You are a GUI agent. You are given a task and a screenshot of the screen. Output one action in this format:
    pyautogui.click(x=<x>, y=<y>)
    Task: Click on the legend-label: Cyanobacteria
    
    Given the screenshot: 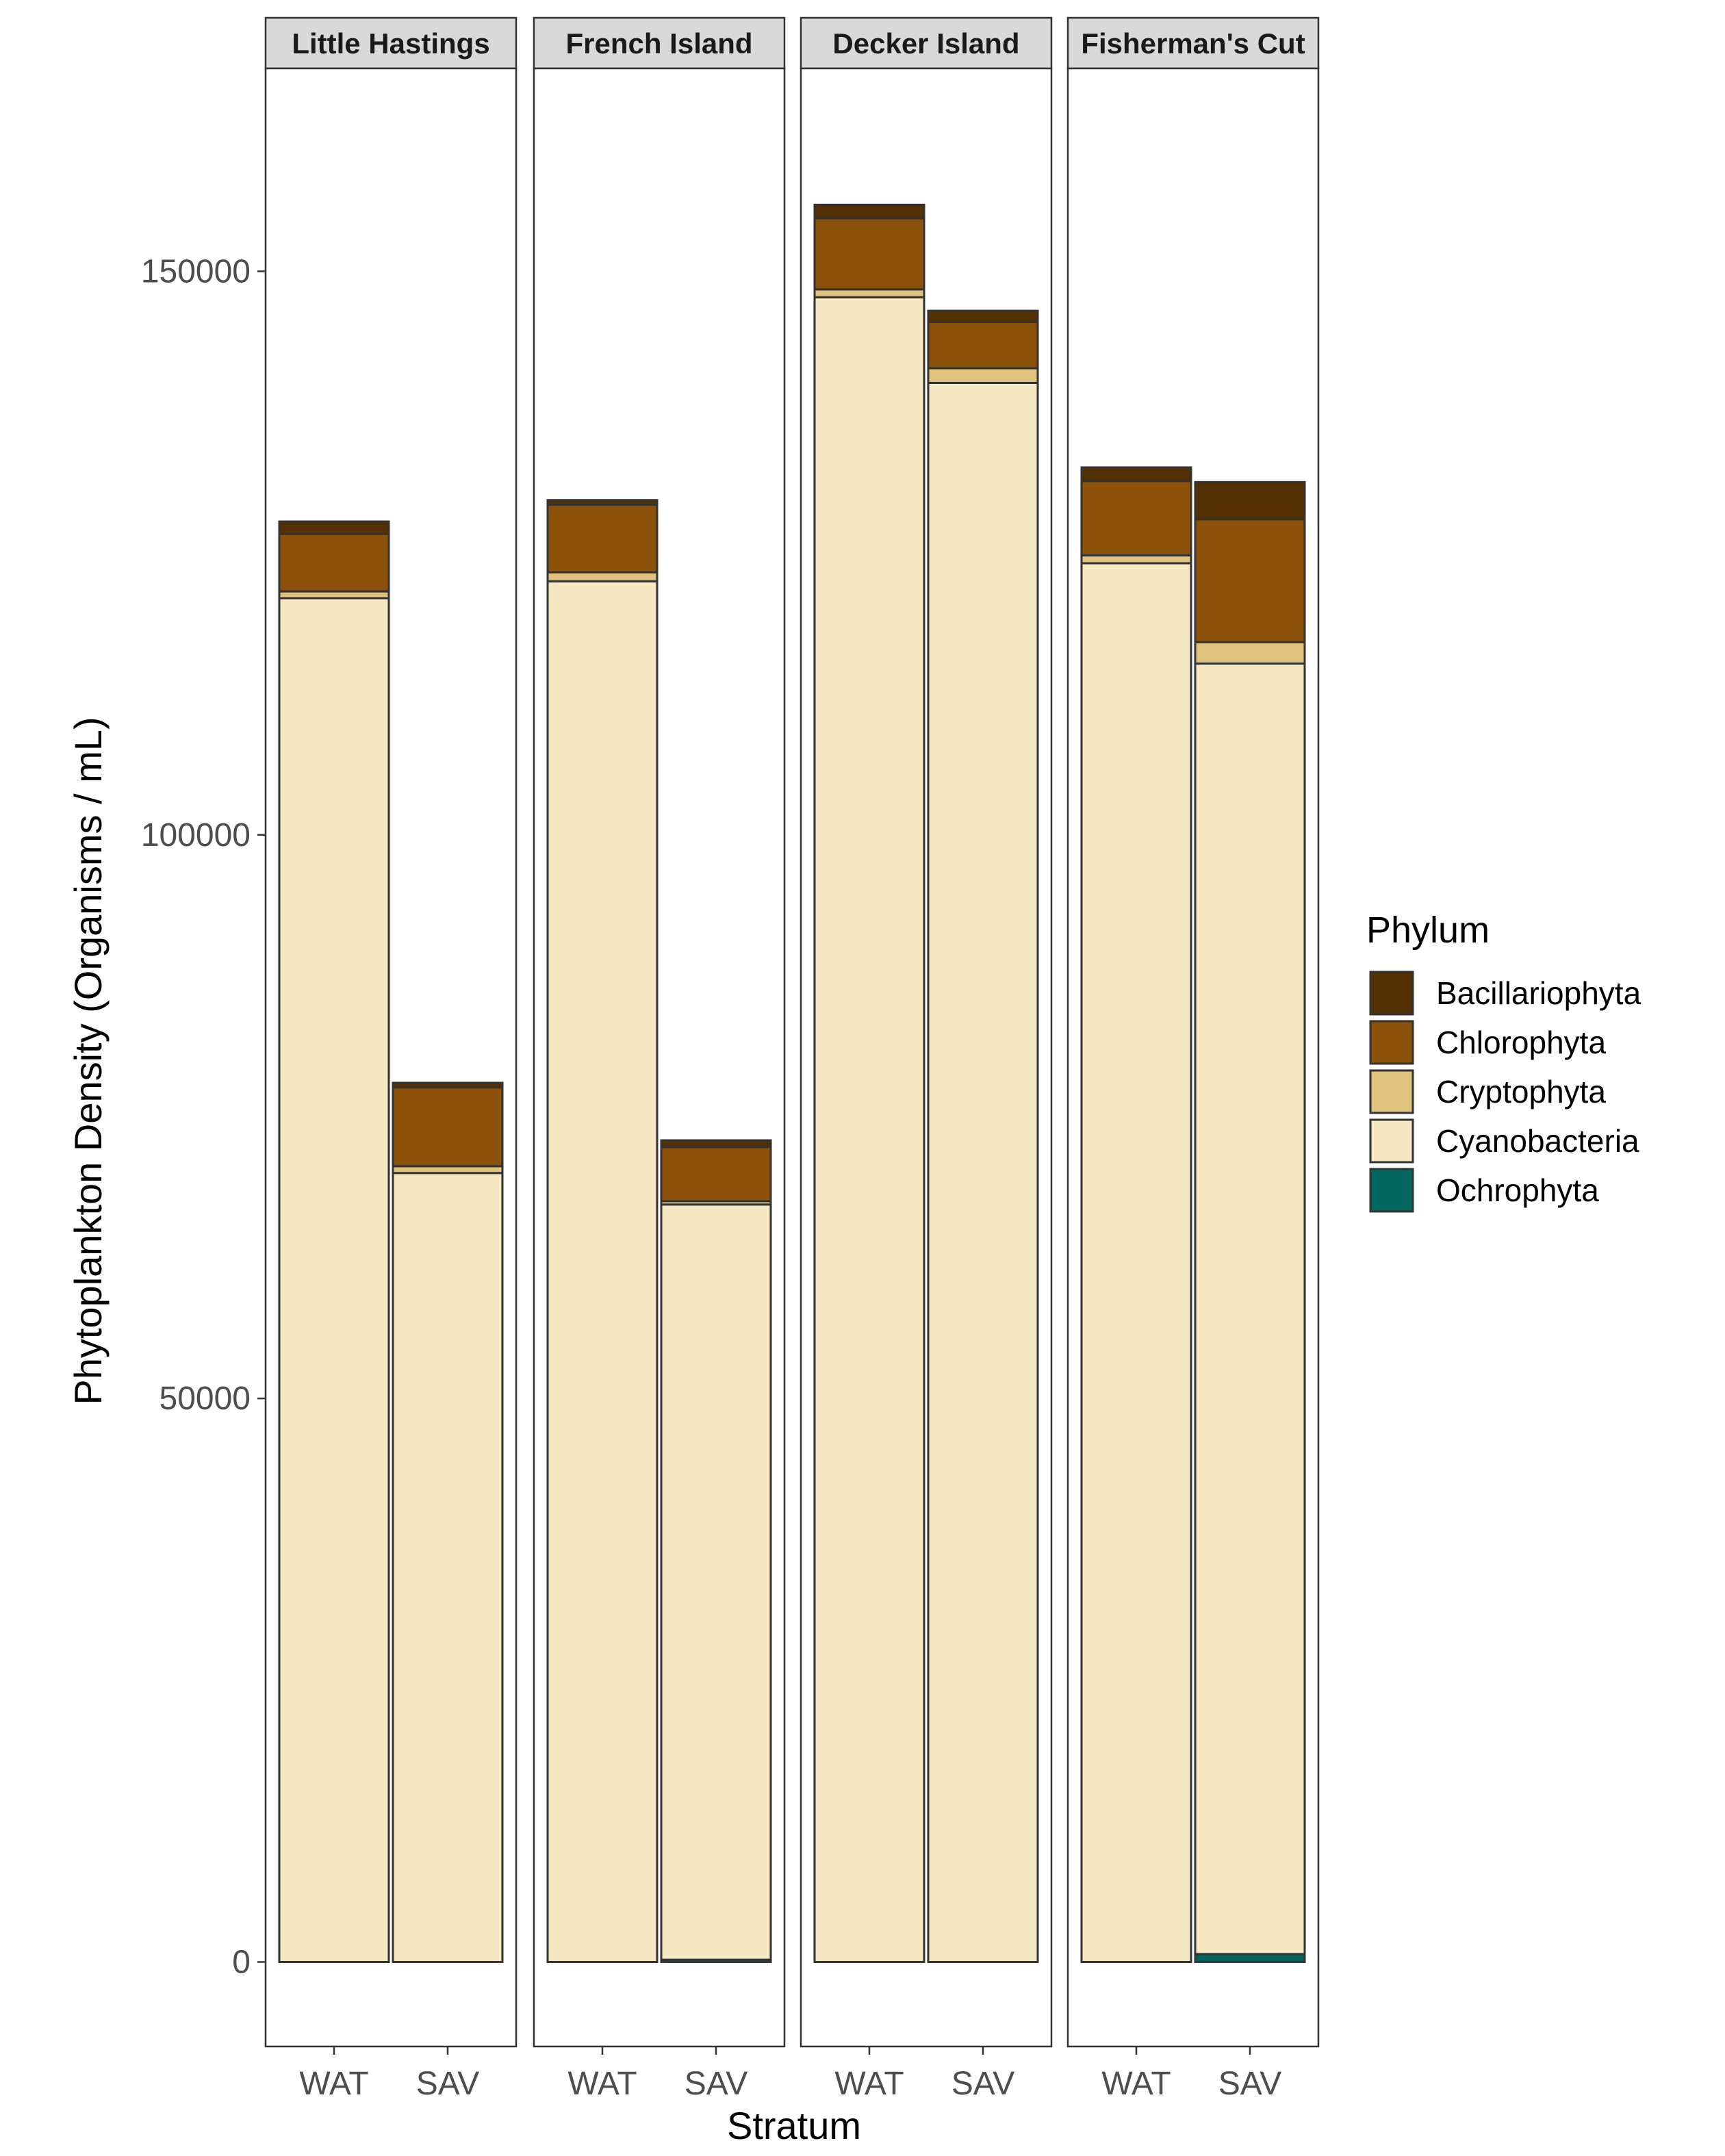 What is the action you would take?
    pyautogui.click(x=1537, y=1141)
    